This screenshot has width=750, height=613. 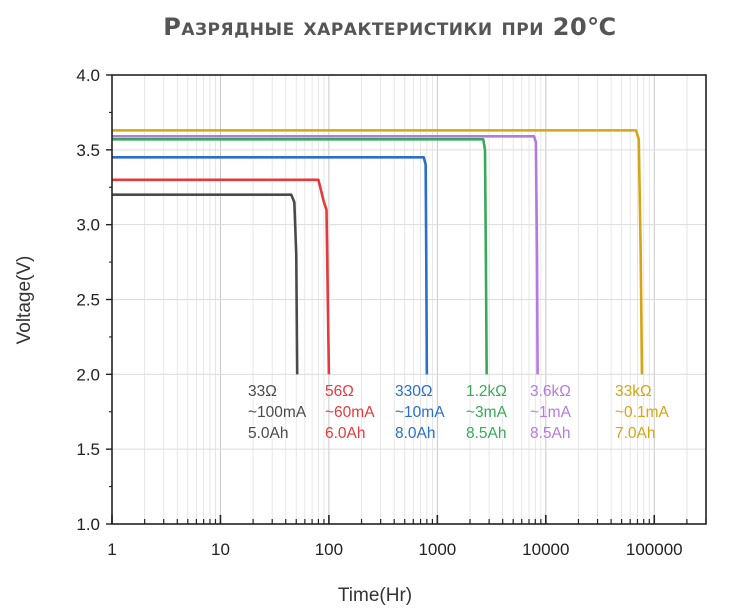 I want to click on x-axis-title: Time(Hr), so click(x=375, y=595).